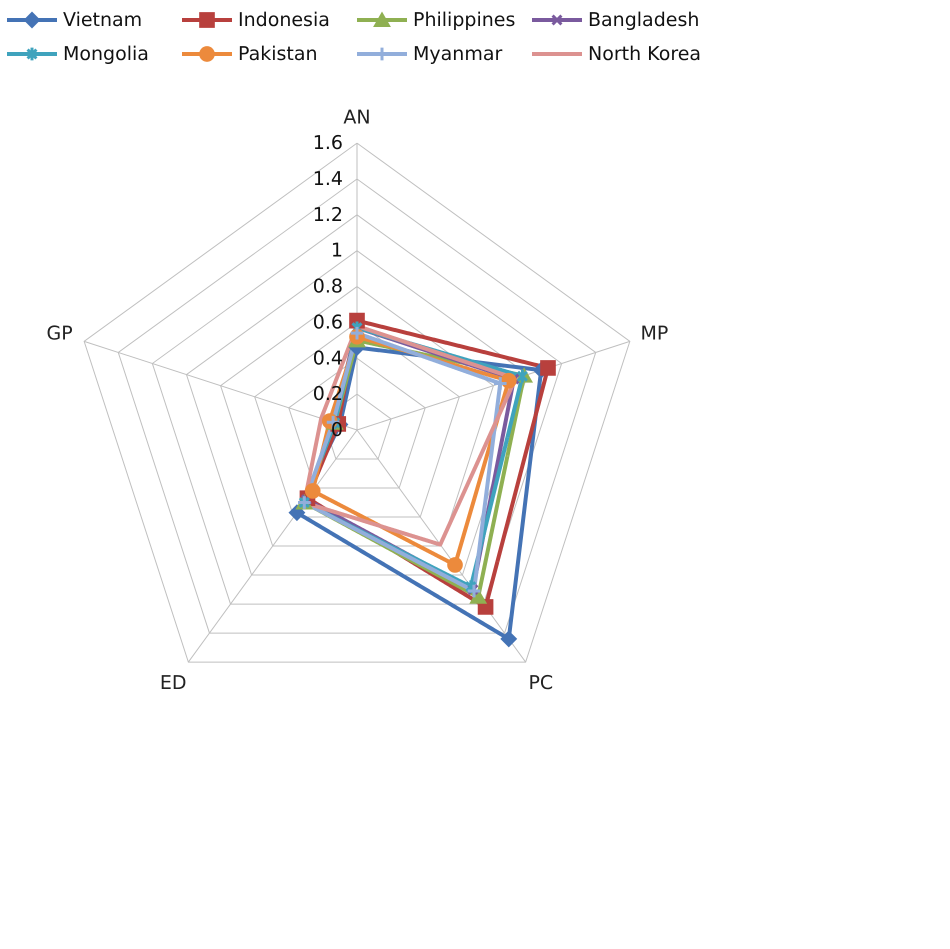 The image size is (950, 949). I want to click on y-tick-label: 0, so click(336, 430).